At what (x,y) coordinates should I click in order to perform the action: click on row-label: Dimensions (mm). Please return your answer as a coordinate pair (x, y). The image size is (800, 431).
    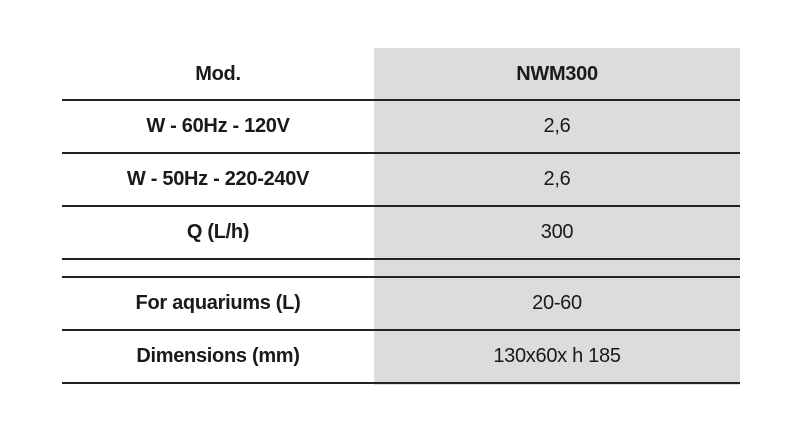
    Looking at the image, I should click on (218, 356).